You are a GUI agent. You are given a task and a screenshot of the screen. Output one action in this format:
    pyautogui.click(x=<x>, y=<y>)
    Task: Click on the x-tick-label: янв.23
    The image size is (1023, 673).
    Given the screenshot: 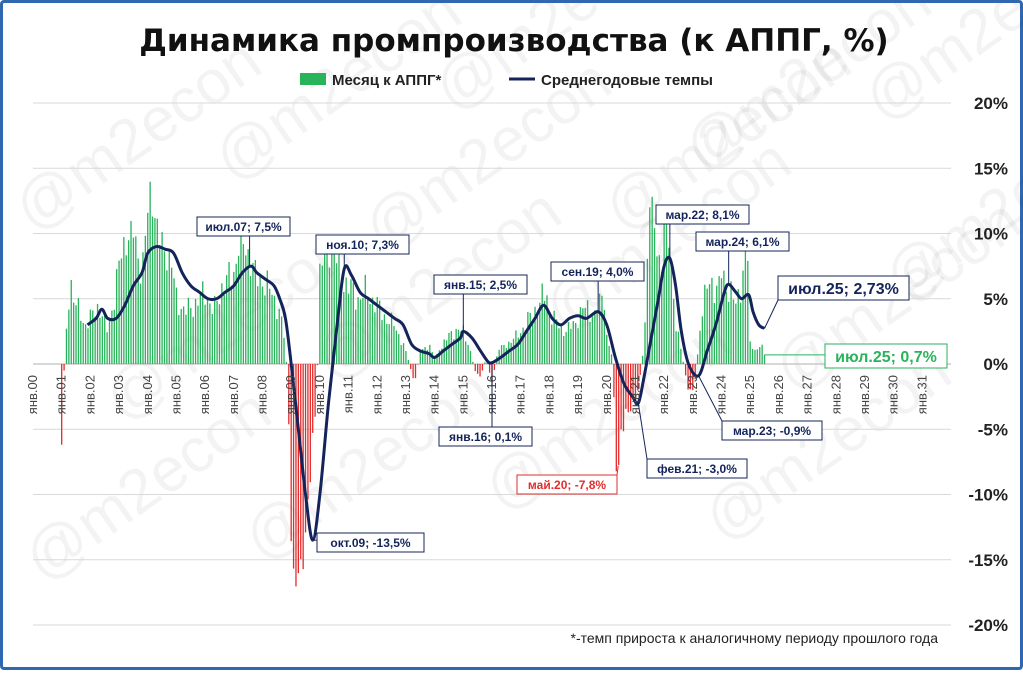 What is the action you would take?
    pyautogui.click(x=692, y=394)
    